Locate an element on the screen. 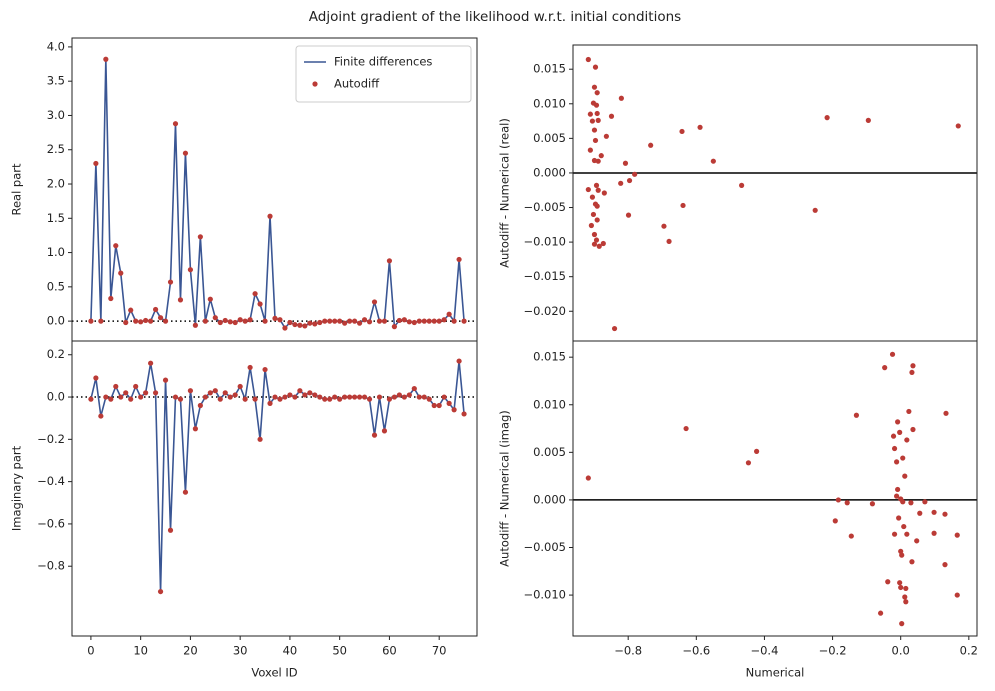  plot is located at coordinates (274, 476).